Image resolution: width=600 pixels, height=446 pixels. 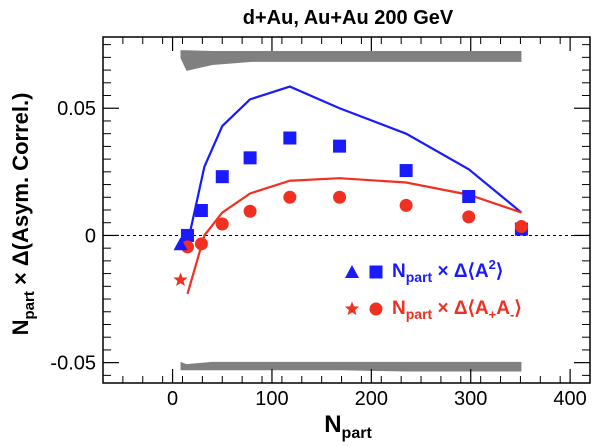 I want to click on x-tick-label-100: 100, so click(x=271, y=399).